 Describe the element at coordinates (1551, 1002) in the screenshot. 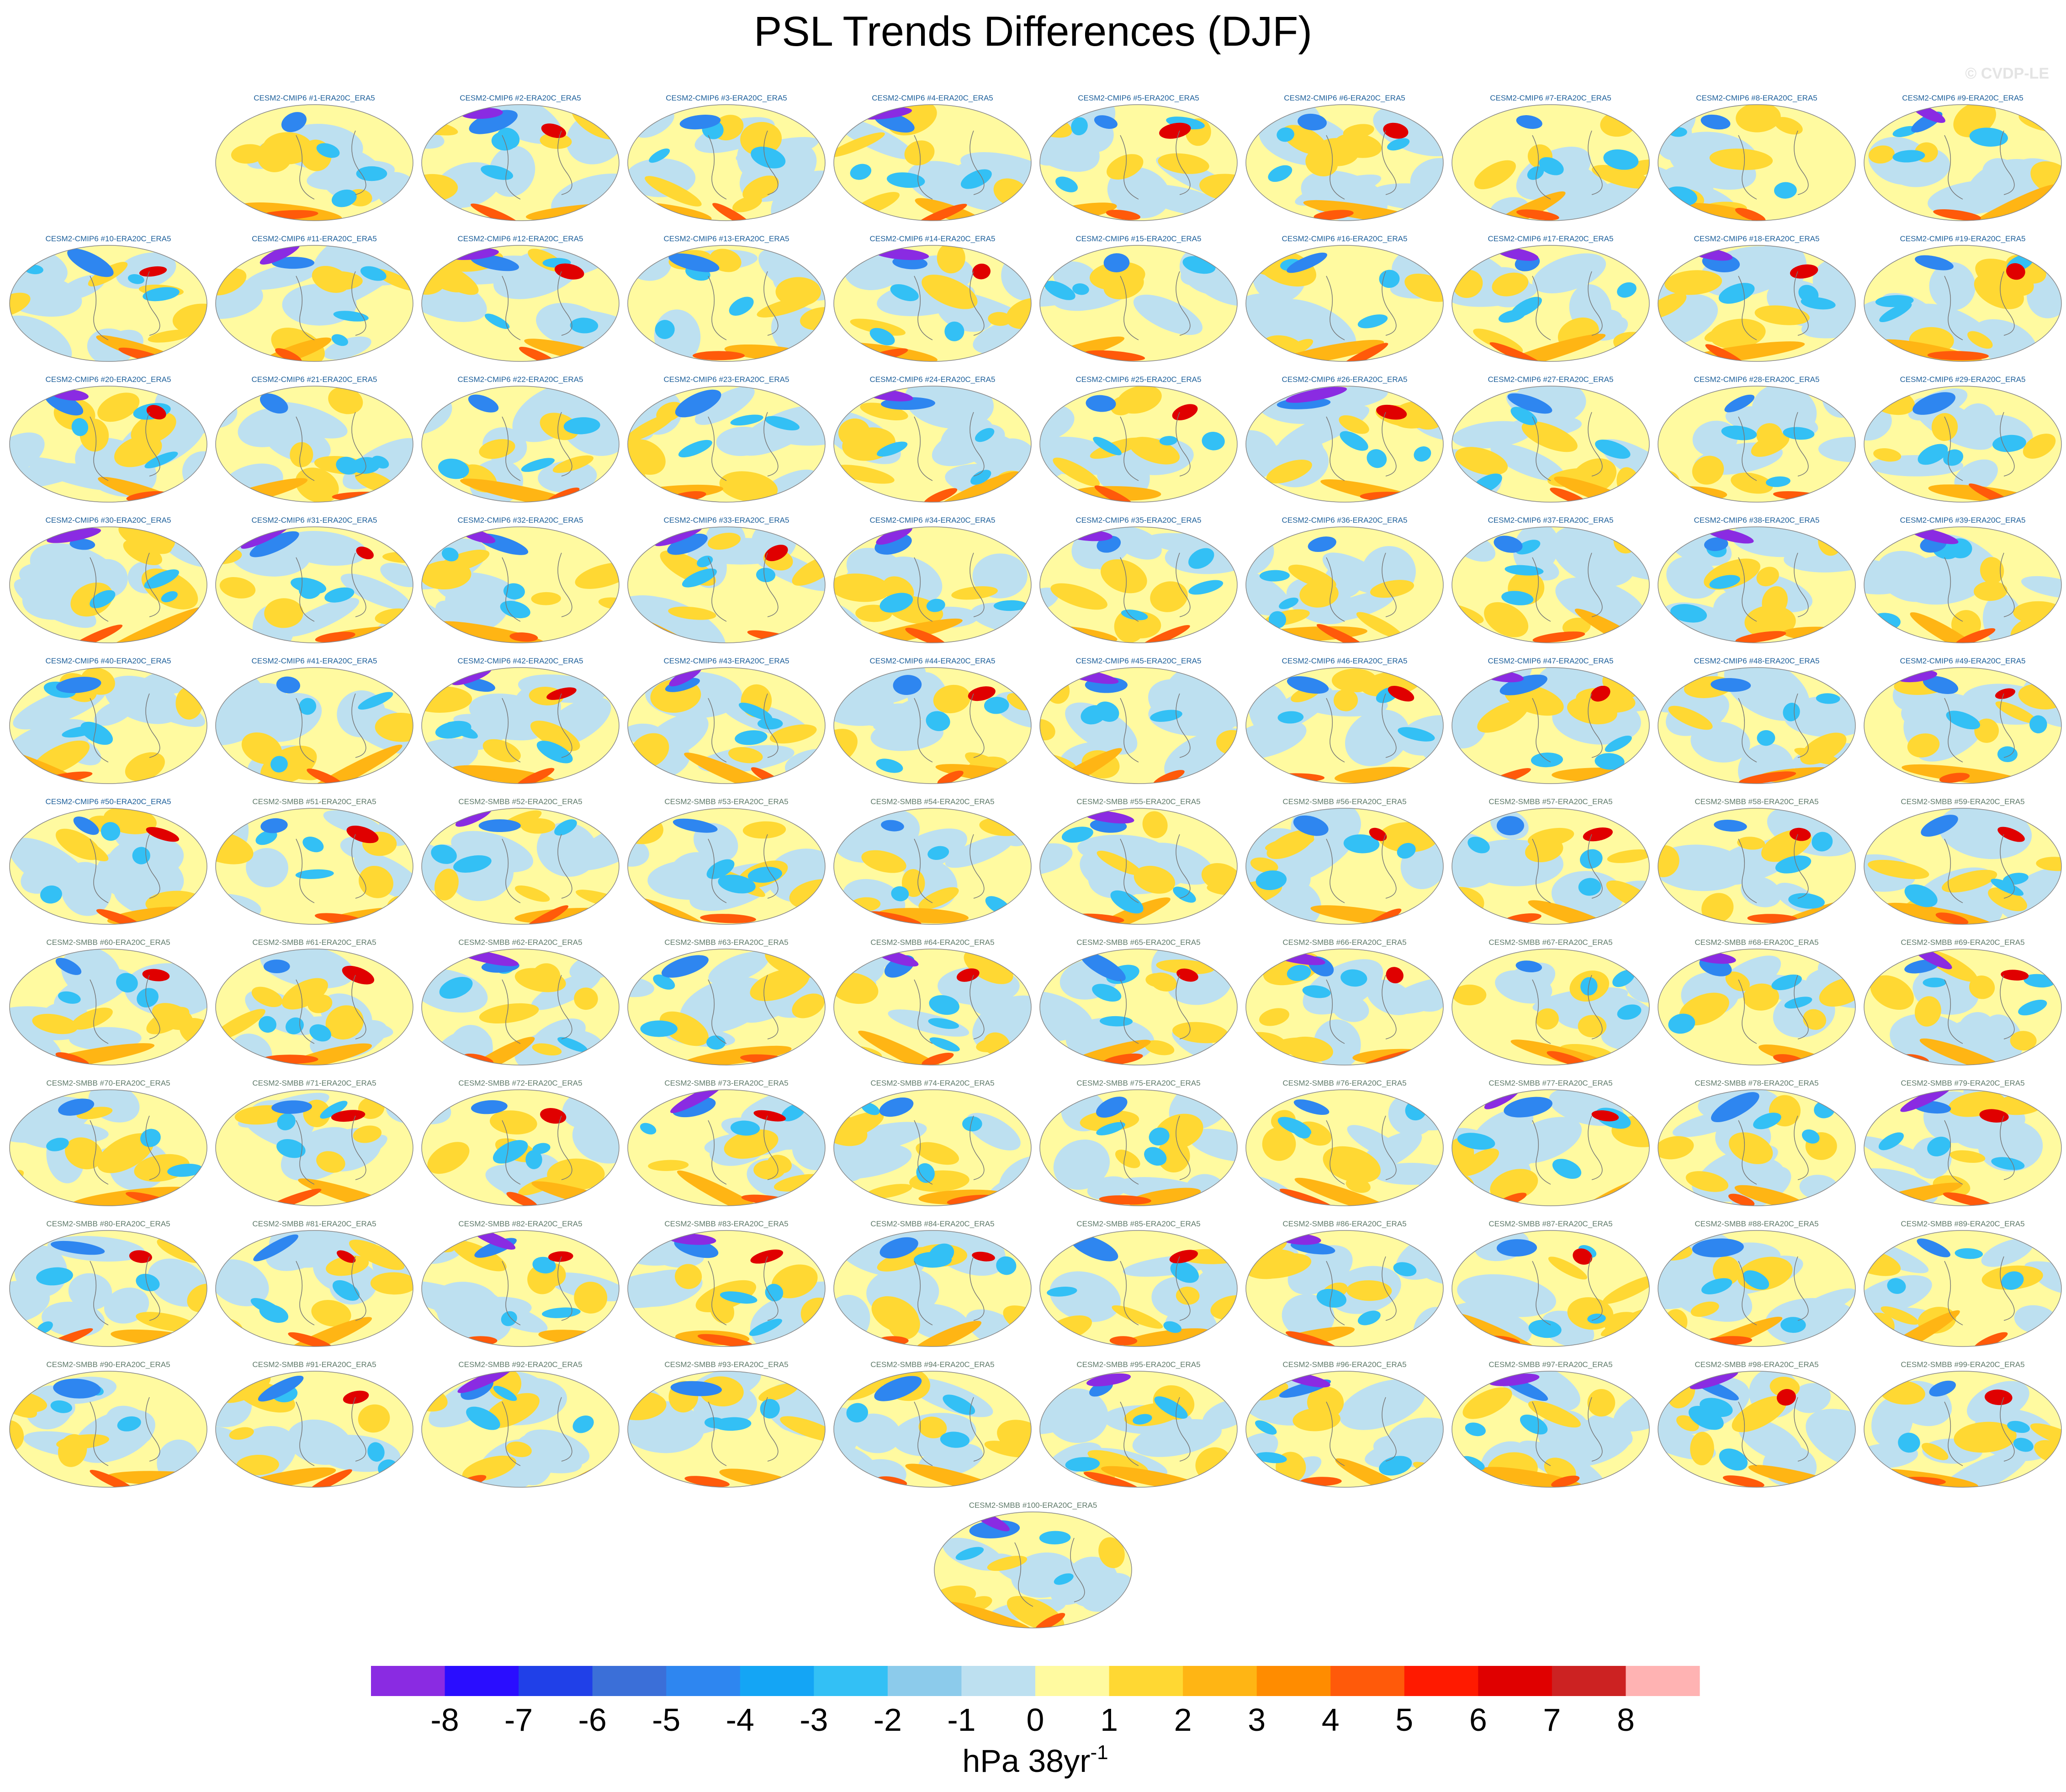

I see `map-panel: CESM2-SMBB #67-ERA20C_ERA5` at that location.